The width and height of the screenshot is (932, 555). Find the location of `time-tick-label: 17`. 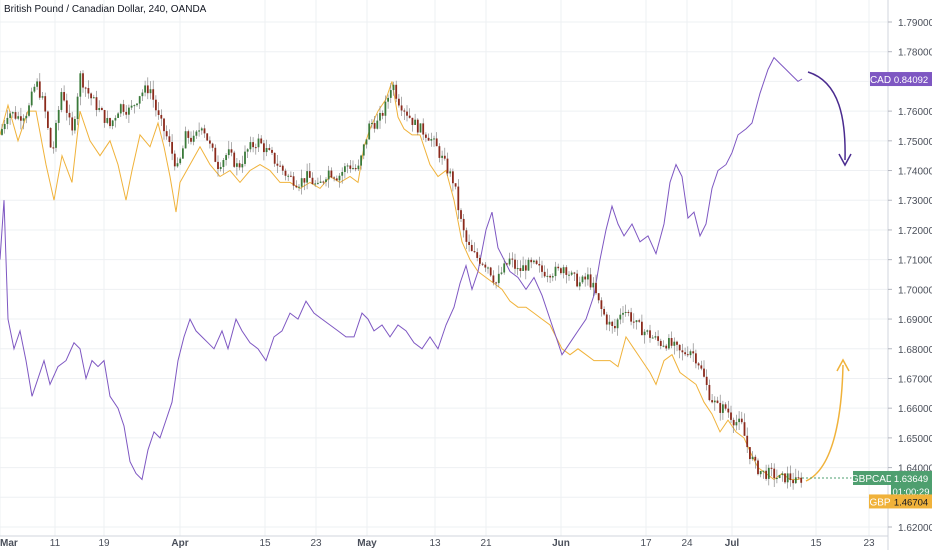

time-tick-label: 17 is located at coordinates (646, 543).